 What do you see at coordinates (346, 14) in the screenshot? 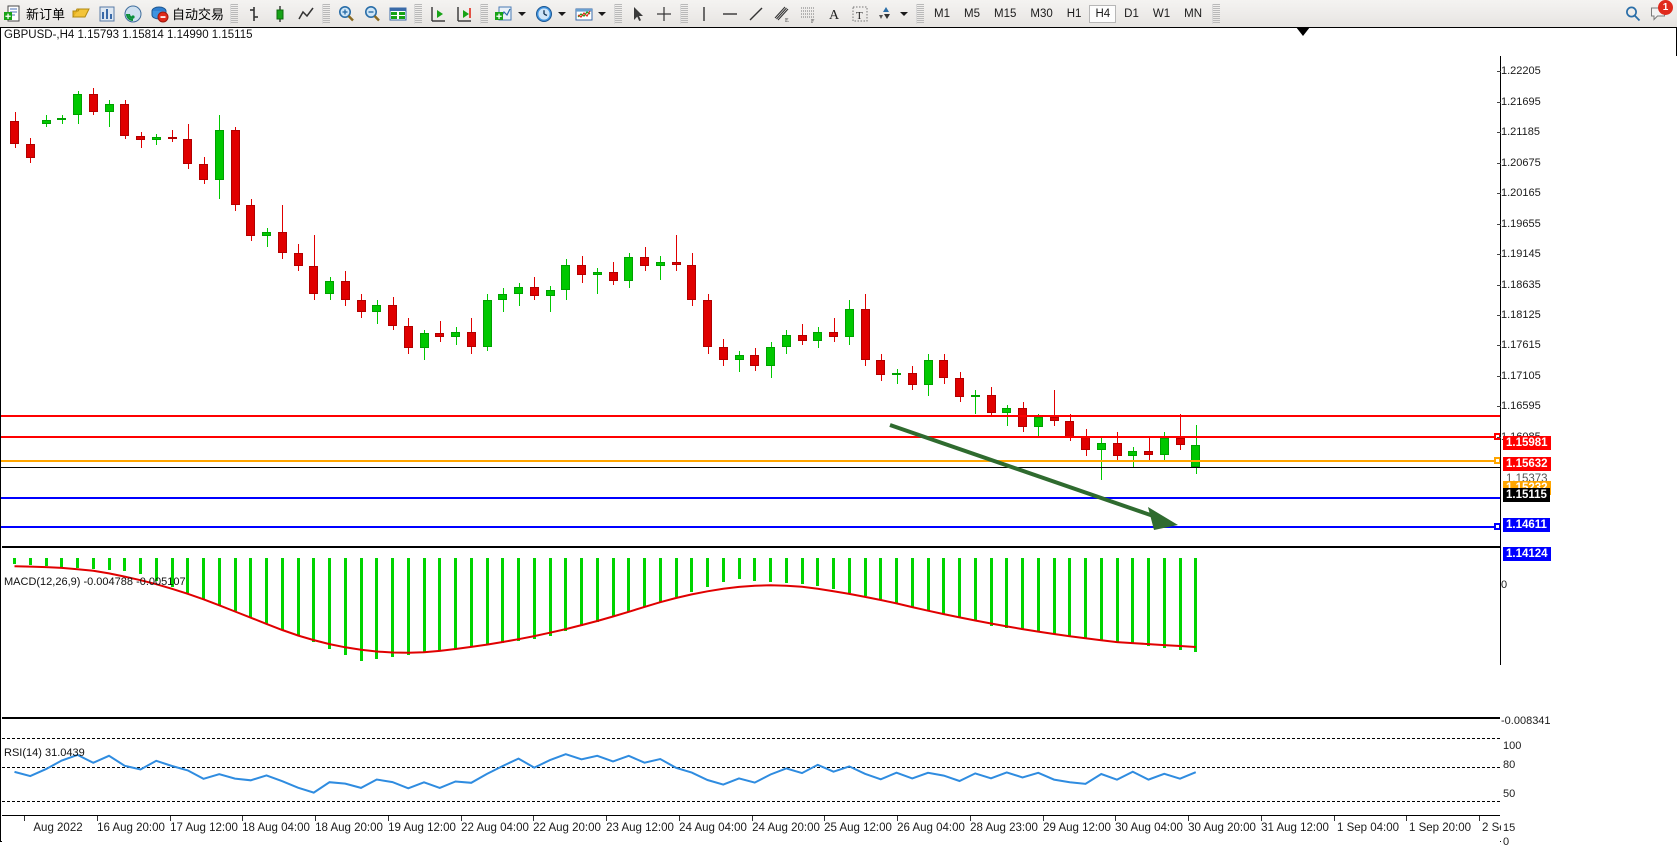
I see `zoom-in-button` at bounding box center [346, 14].